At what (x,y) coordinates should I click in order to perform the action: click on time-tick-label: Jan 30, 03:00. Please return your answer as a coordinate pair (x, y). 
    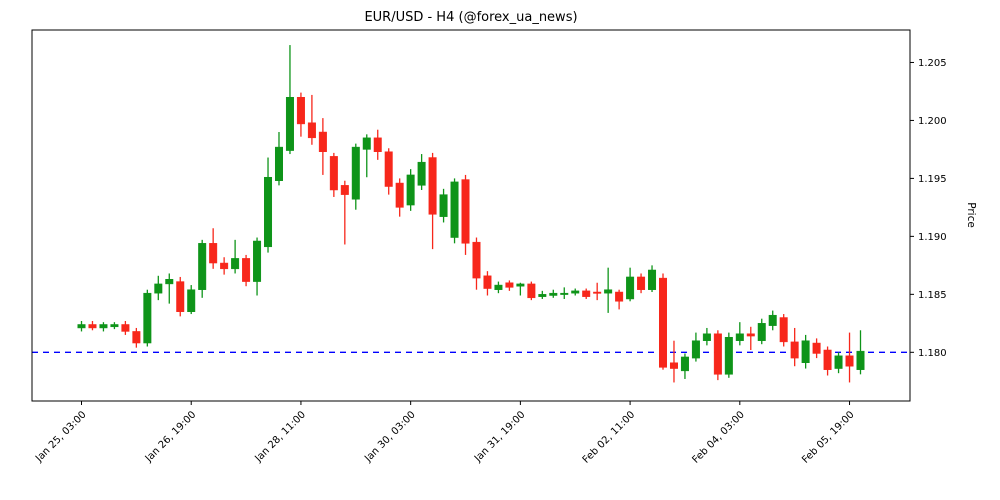
    Looking at the image, I should click on (390, 437).